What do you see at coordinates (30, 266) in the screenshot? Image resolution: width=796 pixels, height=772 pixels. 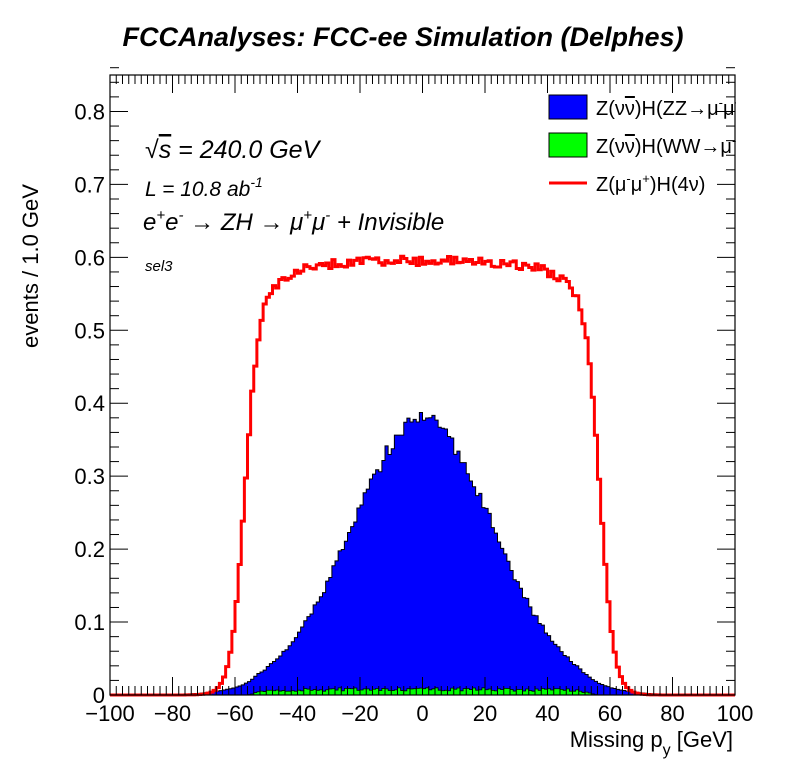 I see `y-axis-label: events / 1.0 GeV` at bounding box center [30, 266].